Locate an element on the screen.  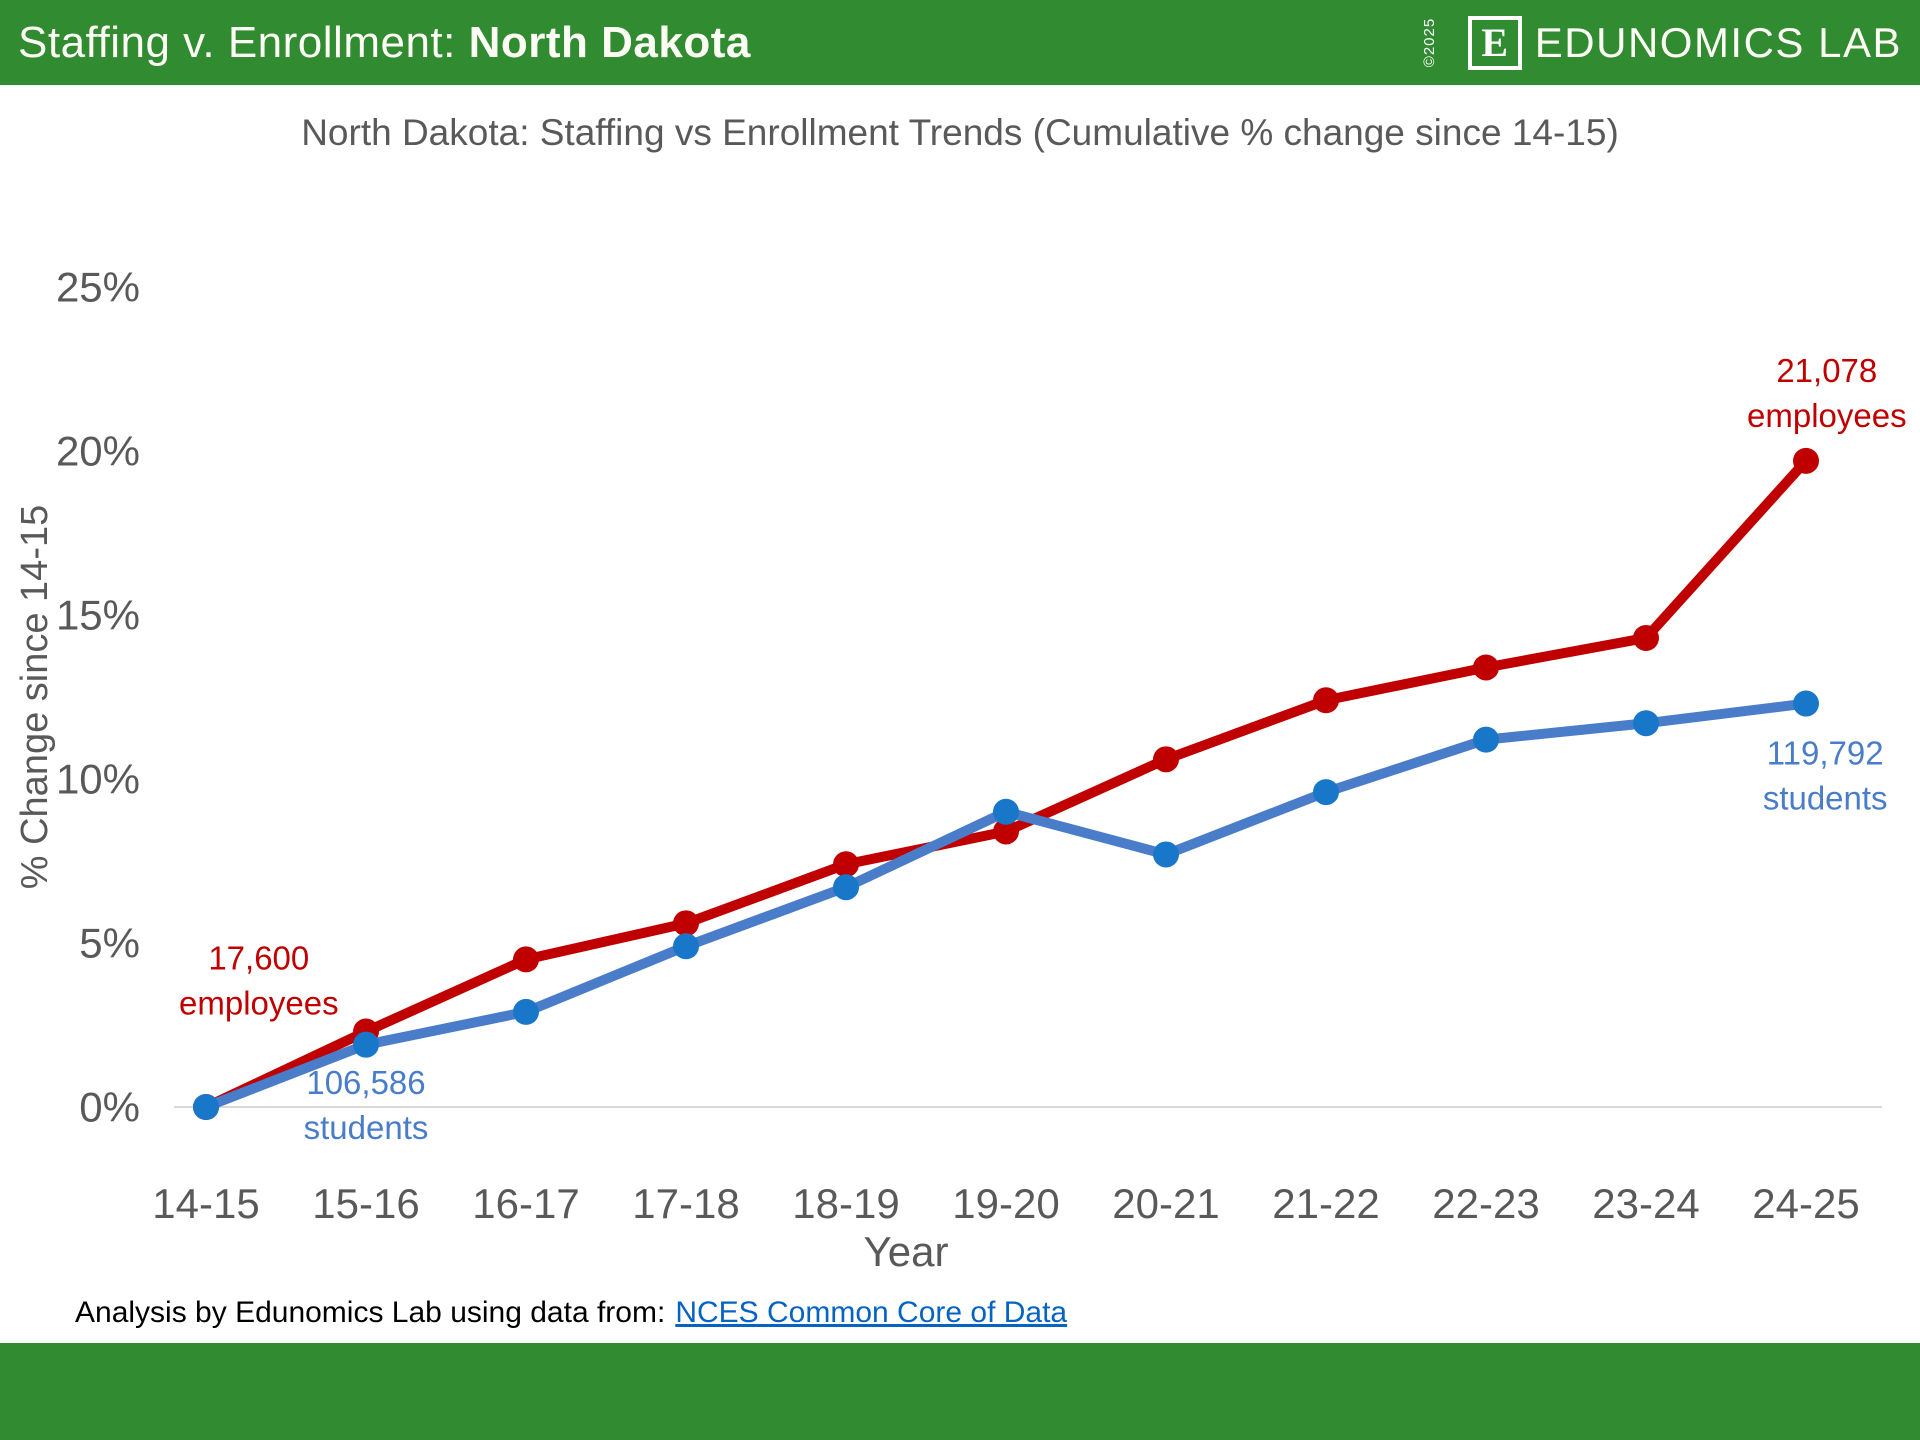
page-title-state: North Dakota is located at coordinates (609, 42).